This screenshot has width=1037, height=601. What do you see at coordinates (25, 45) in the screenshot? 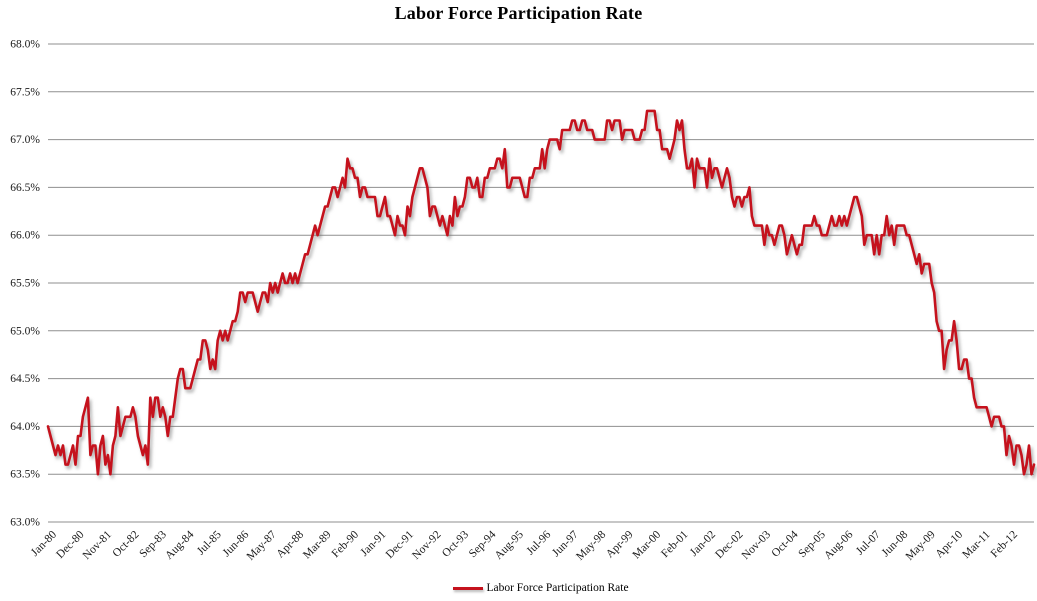
I see `y-axis-tick-label: 68.0%` at bounding box center [25, 45].